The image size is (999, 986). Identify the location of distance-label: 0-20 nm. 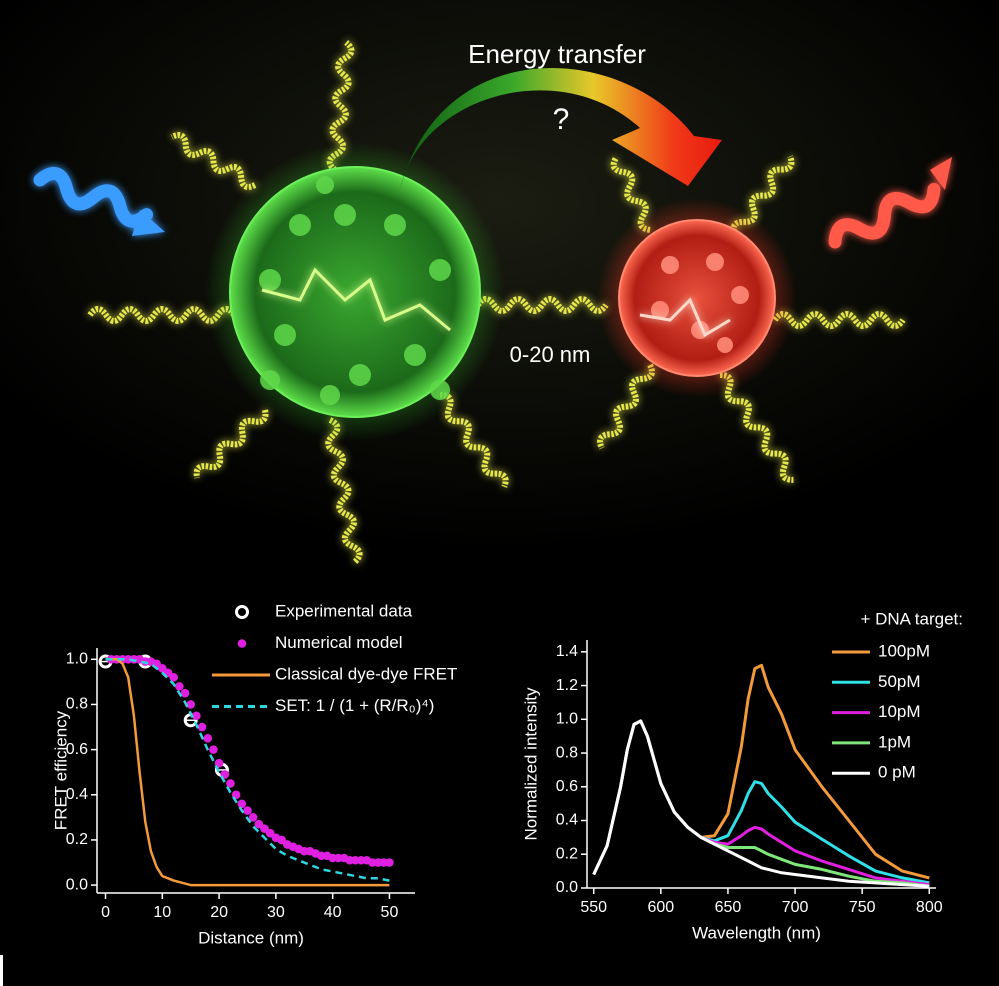
(550, 354).